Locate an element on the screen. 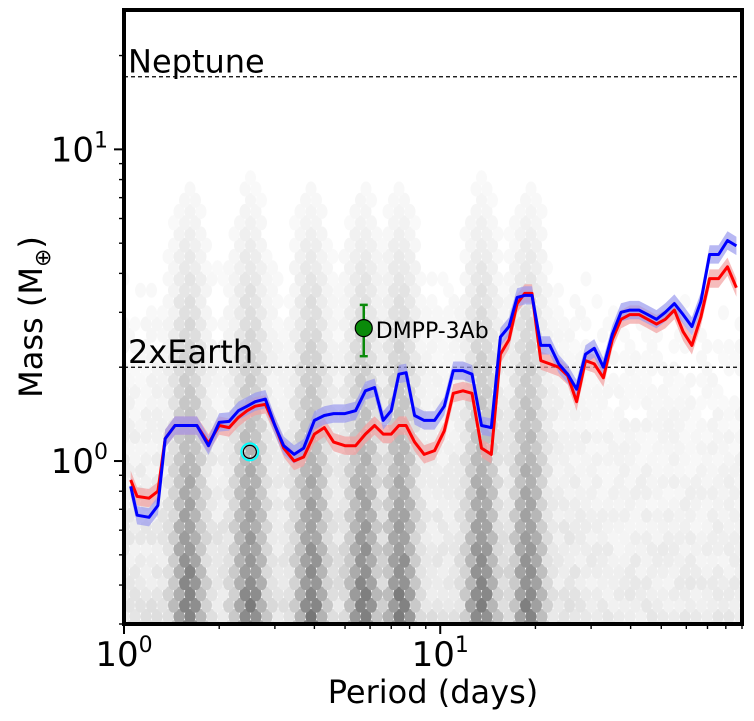  y-tick-label: 101 is located at coordinates (79, 149).